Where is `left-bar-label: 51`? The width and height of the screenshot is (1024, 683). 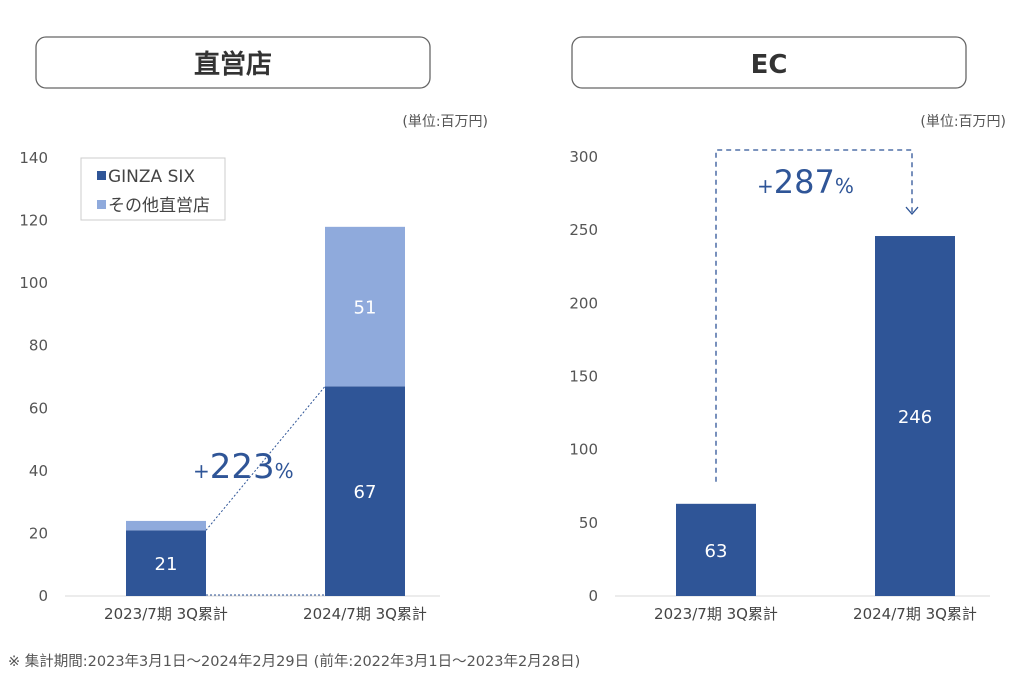 left-bar-label: 51 is located at coordinates (365, 308).